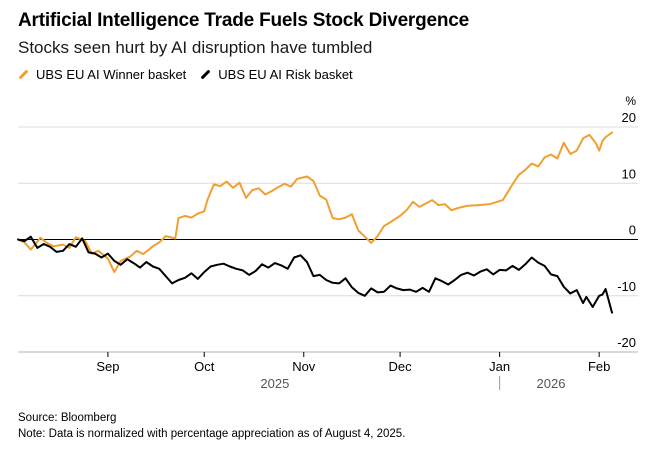 This screenshot has height=456, width=670. I want to click on legend-item-winner: UBS EU AI Winner basket, so click(102, 74).